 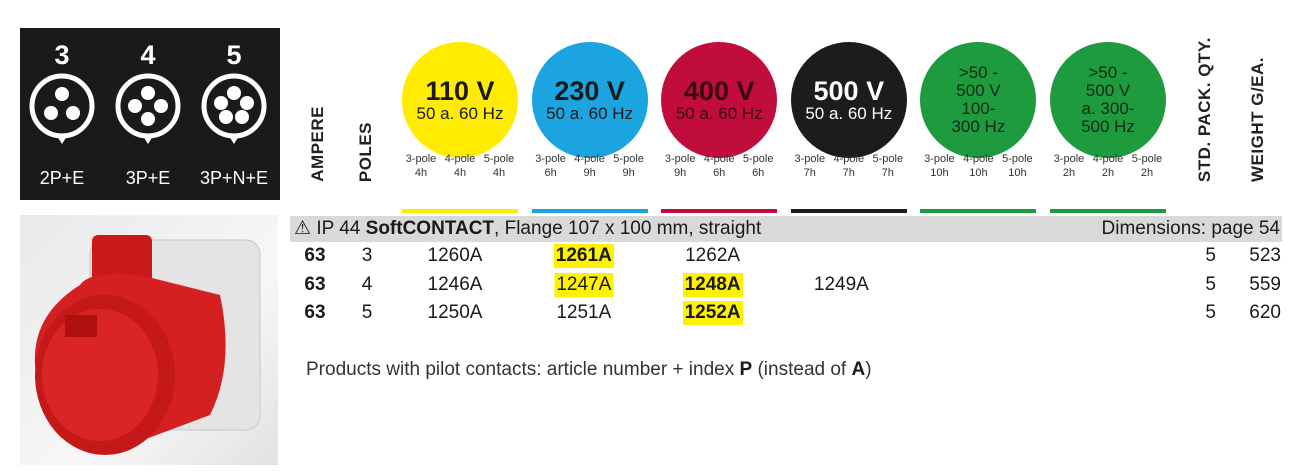 I want to click on voltage-text: 500 Hz, so click(x=1108, y=126).